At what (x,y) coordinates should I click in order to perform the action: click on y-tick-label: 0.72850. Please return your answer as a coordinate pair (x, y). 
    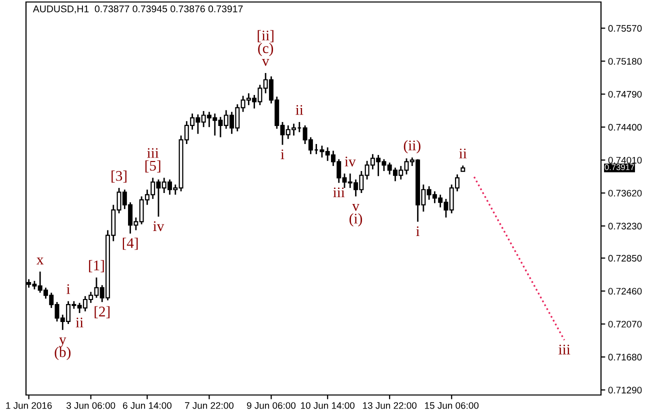
    Looking at the image, I should click on (625, 258).